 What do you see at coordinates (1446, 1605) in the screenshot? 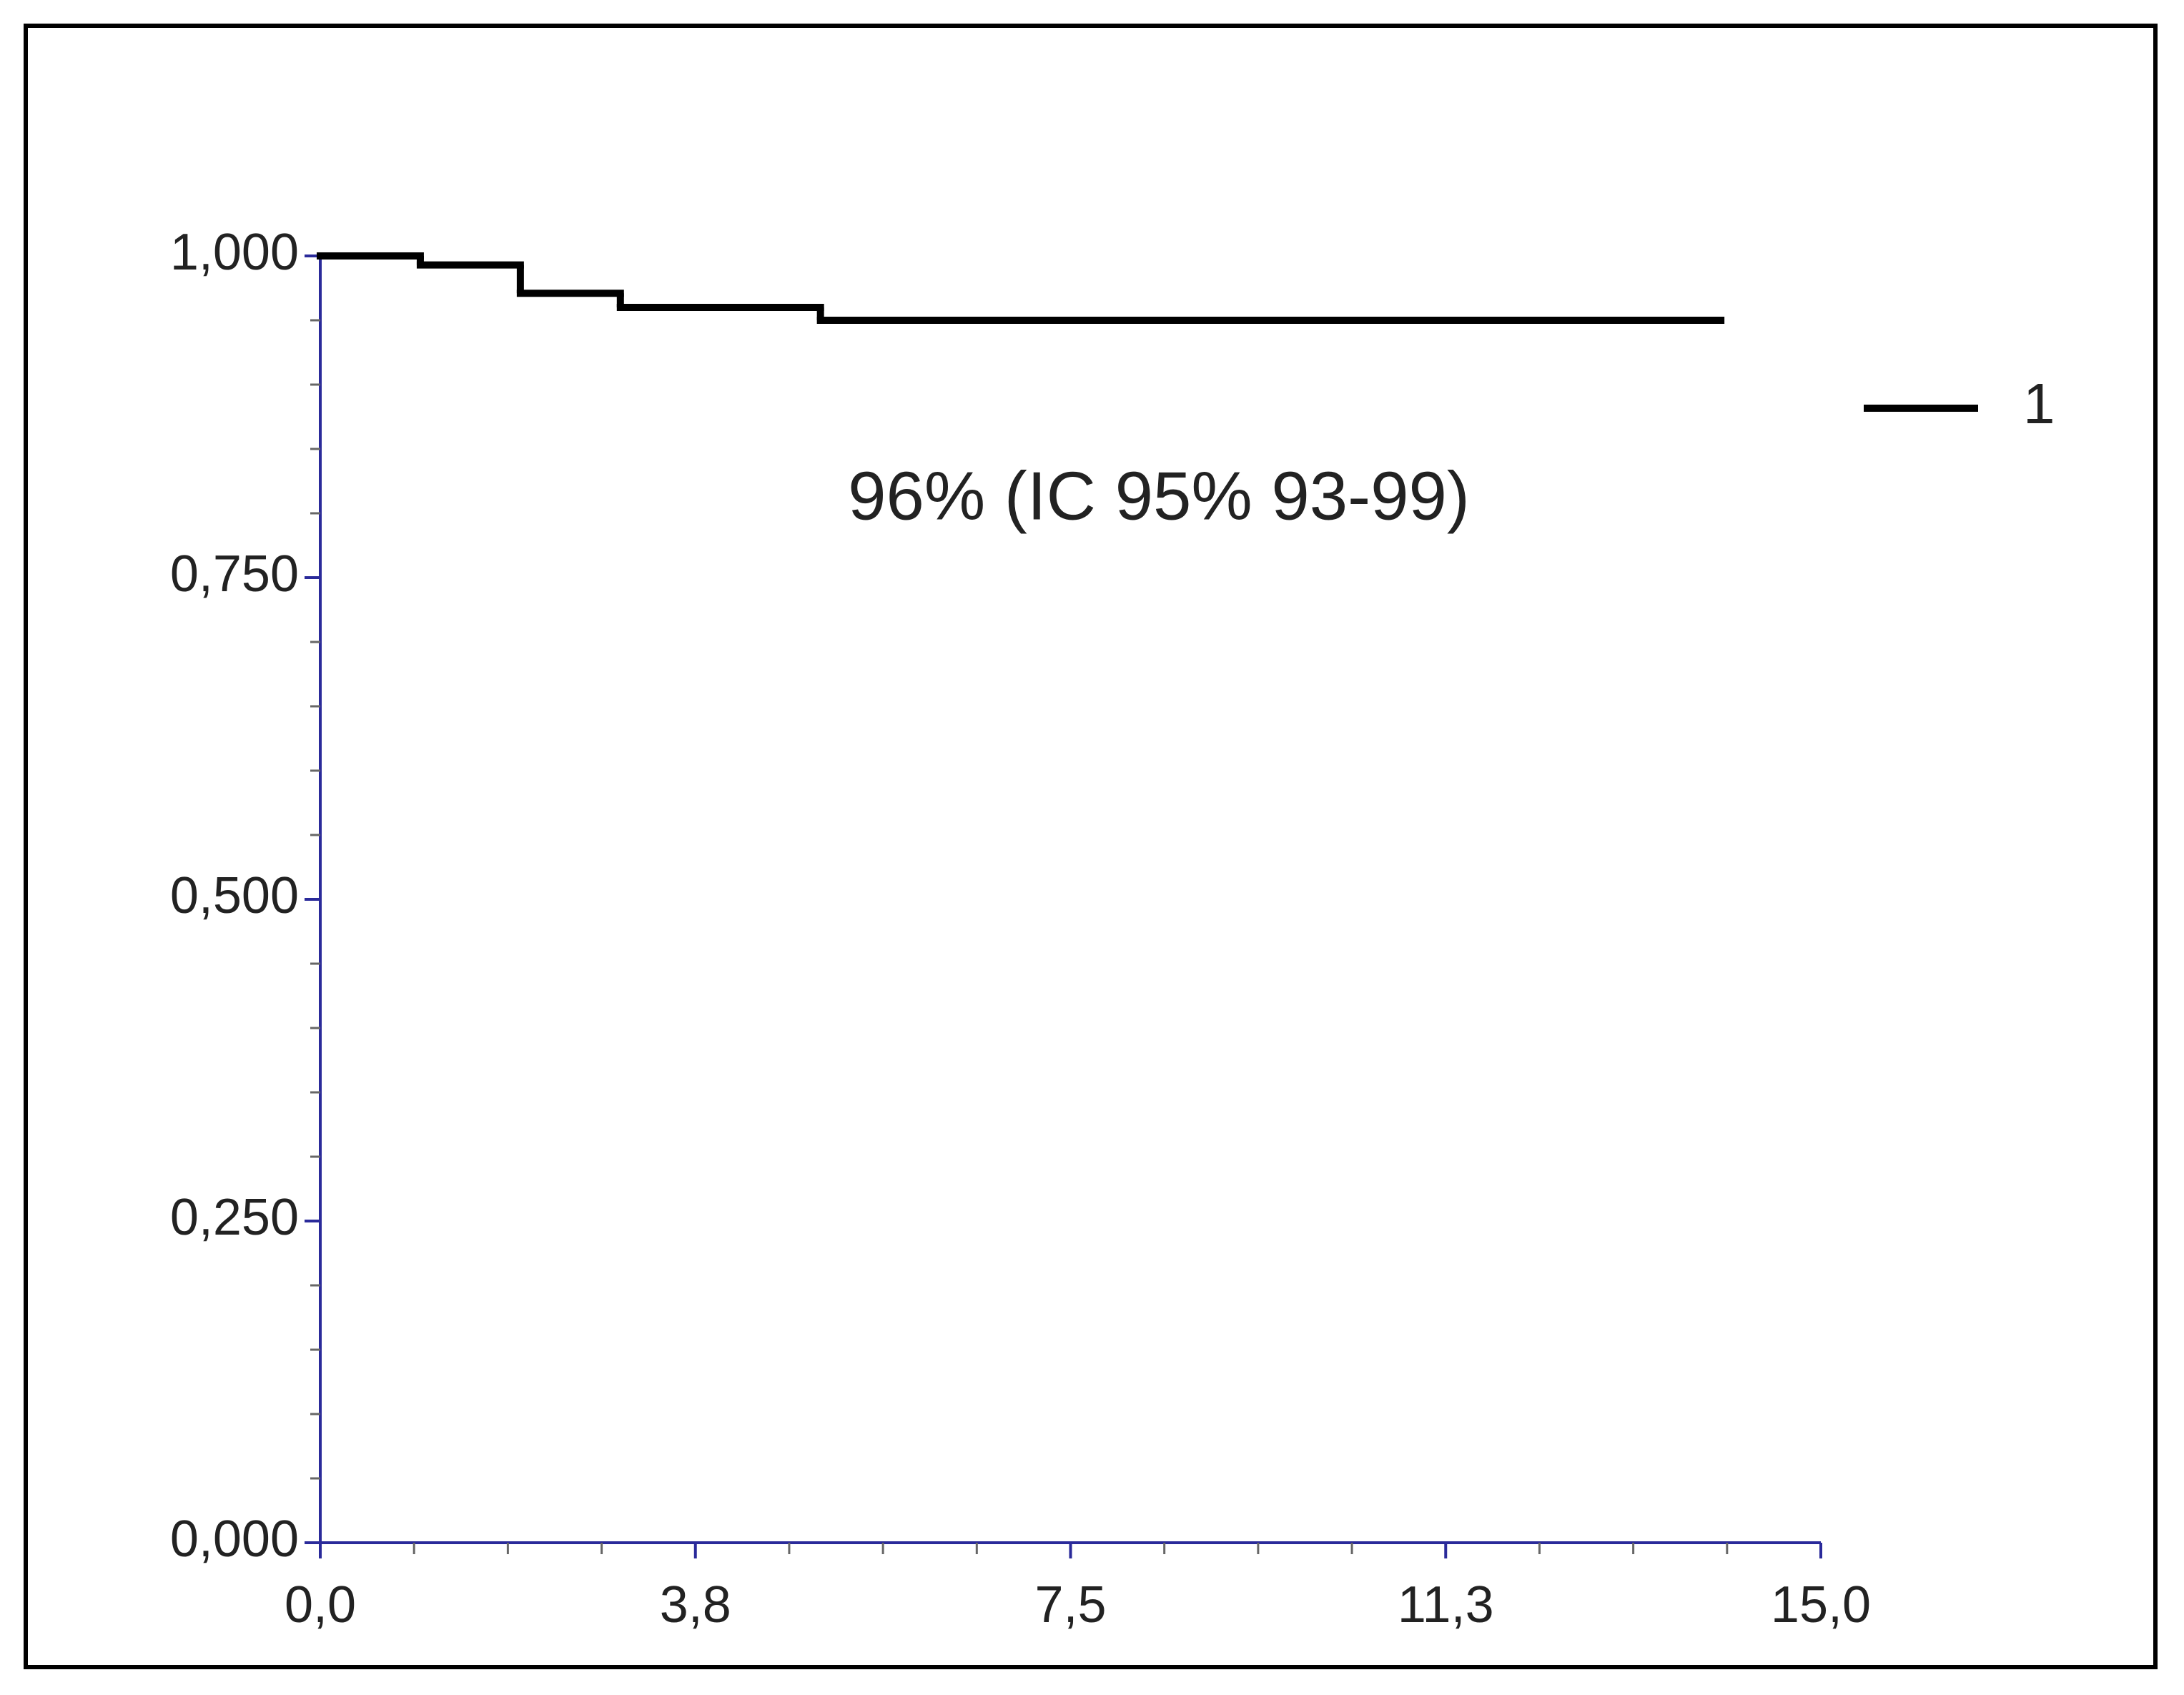
I see `x-tick-label: 11,3` at bounding box center [1446, 1605].